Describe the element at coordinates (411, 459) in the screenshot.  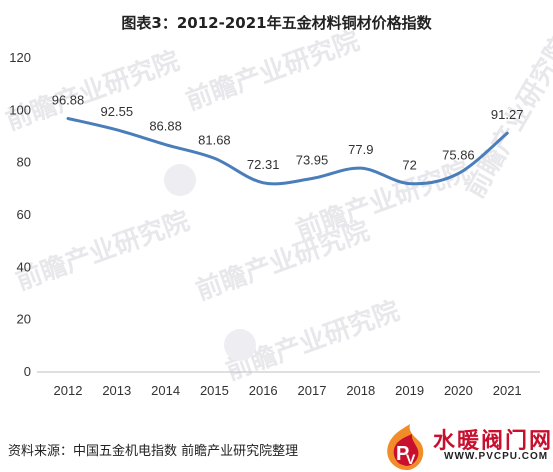
I see `svg-text: V` at that location.